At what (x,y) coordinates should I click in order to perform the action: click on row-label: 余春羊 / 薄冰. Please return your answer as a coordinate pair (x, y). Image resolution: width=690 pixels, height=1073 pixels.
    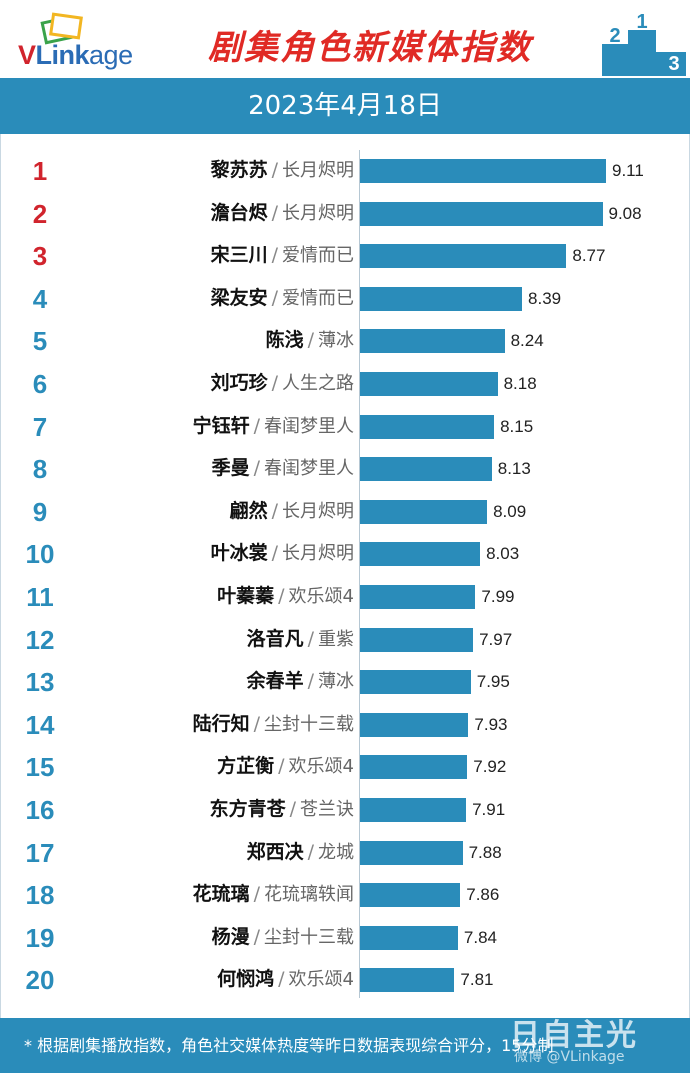
    Looking at the image, I should click on (300, 681).